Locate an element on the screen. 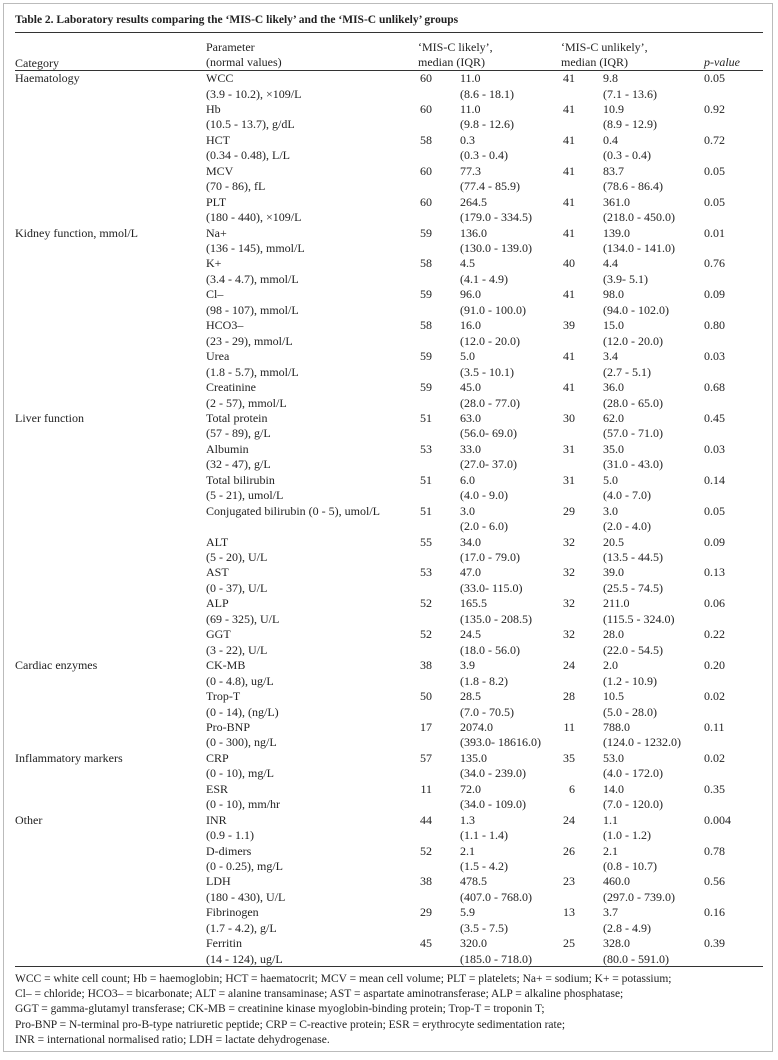  likely-median: 478.5 is located at coordinates (473, 881).